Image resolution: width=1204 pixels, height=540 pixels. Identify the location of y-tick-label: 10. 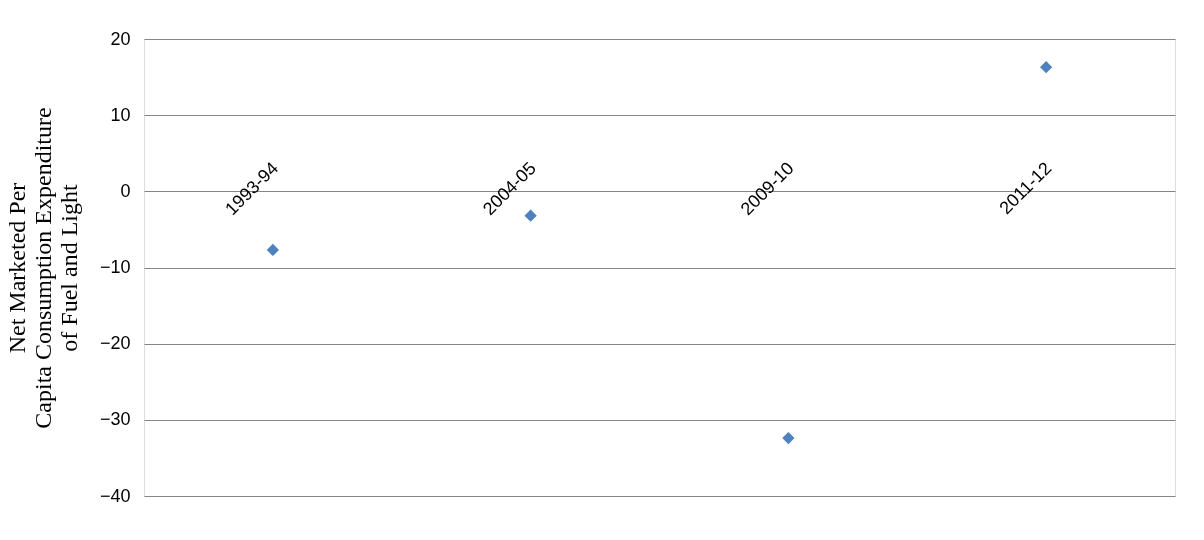
(120, 114).